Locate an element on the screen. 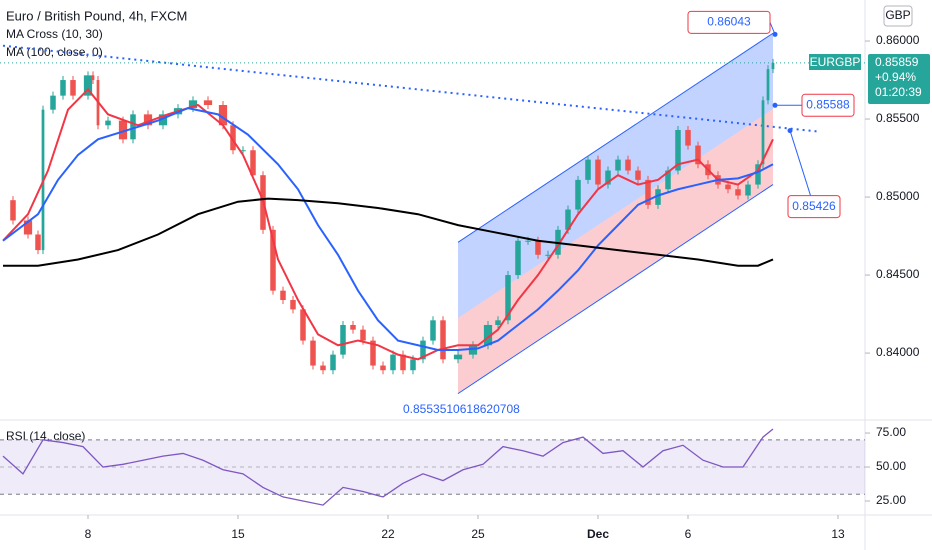 Image resolution: width=932 pixels, height=550 pixels. trendline is located at coordinates (410, 88).